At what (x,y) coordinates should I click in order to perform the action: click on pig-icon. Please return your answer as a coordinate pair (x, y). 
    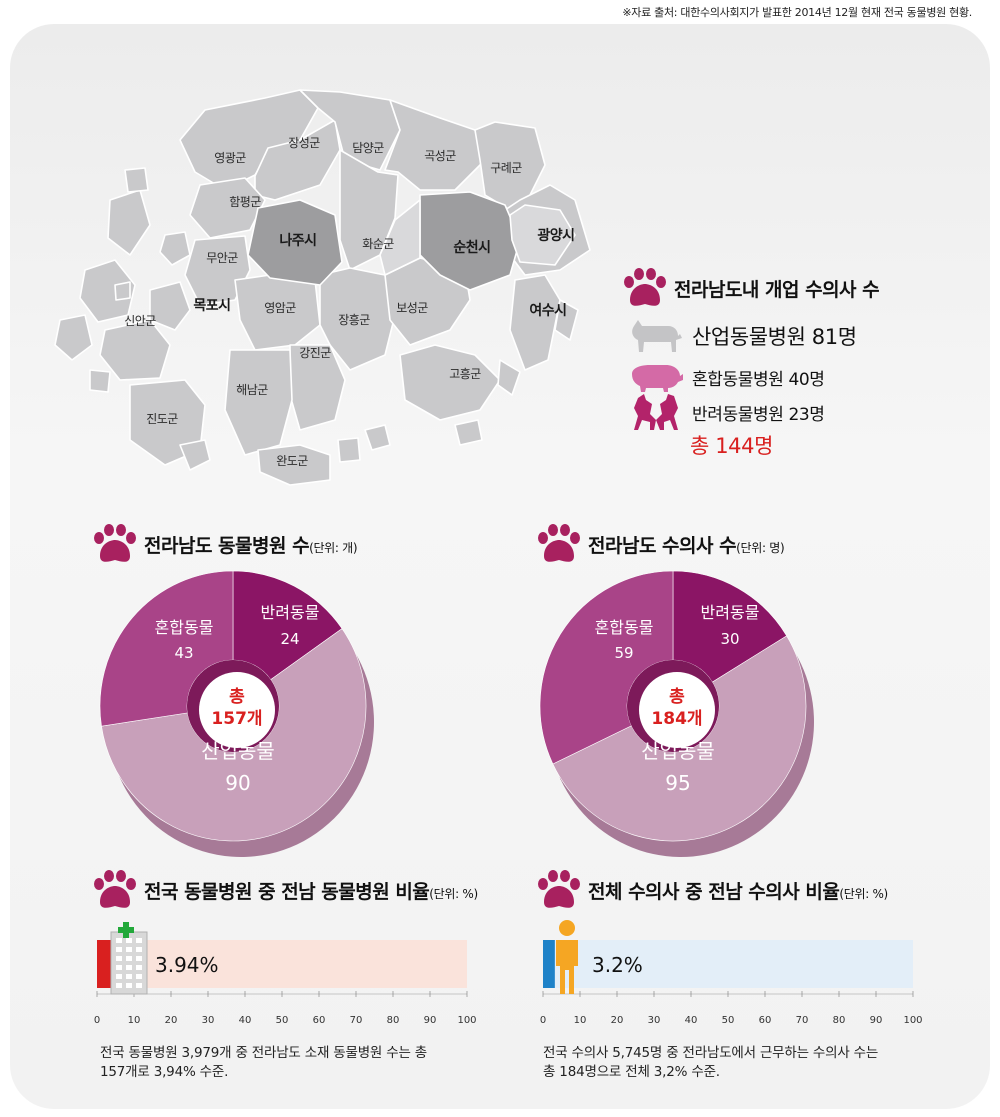
    Looking at the image, I should click on (657, 378).